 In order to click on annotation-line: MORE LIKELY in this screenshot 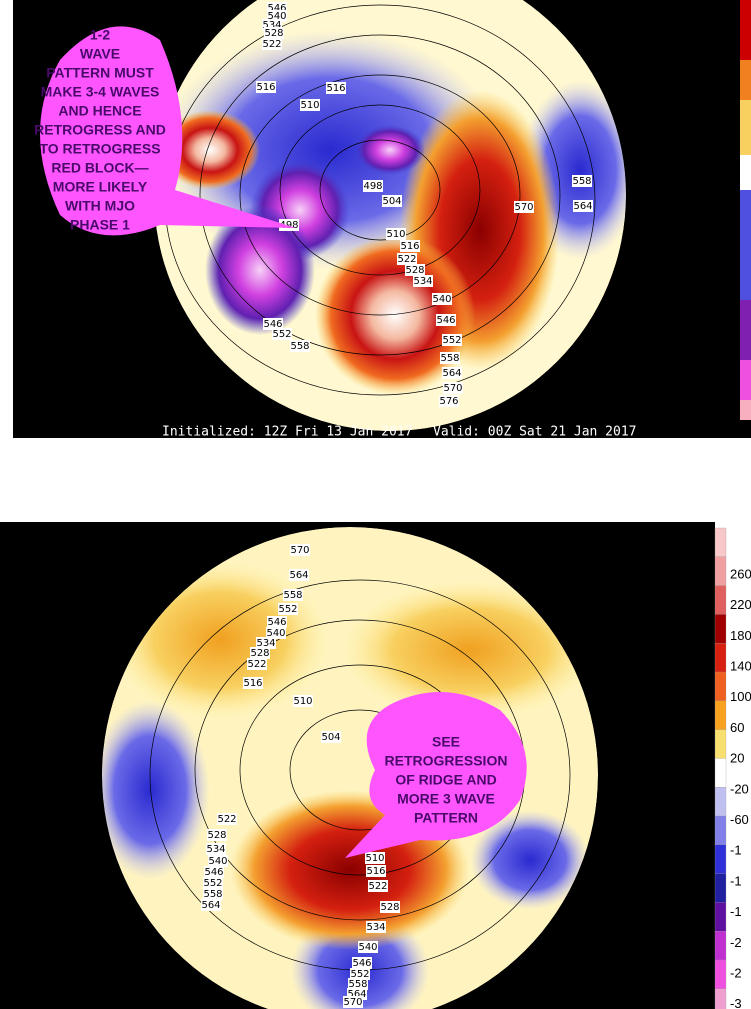, I will do `click(100, 187)`.